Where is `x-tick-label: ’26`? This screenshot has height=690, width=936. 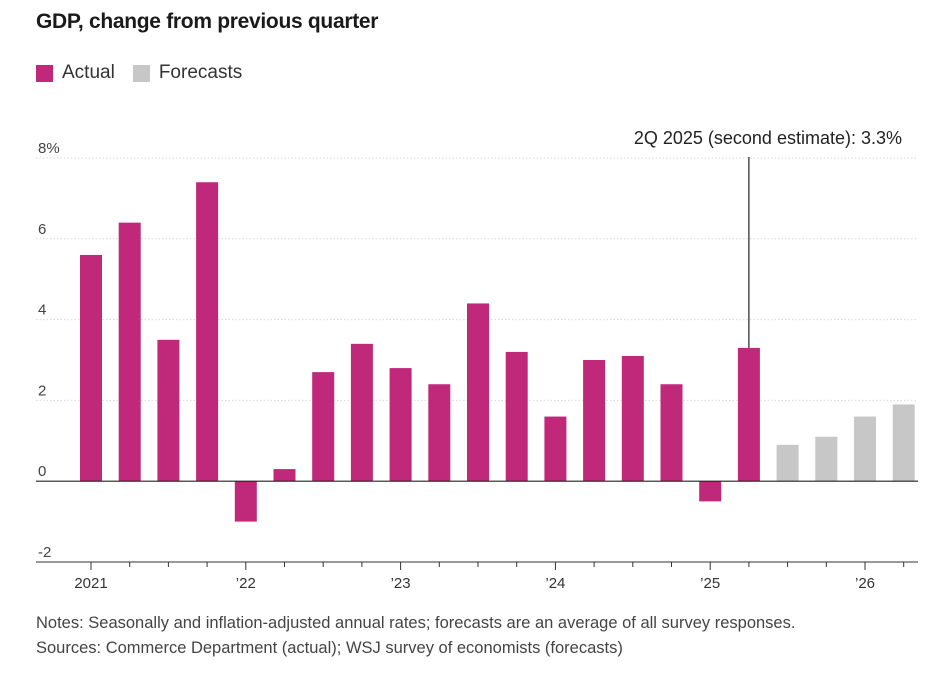
x-tick-label: ’26 is located at coordinates (865, 583).